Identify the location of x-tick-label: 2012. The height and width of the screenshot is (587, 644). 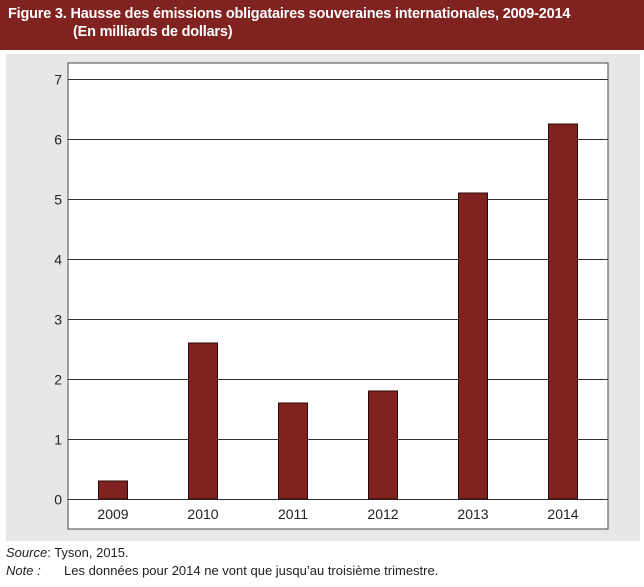
(382, 514).